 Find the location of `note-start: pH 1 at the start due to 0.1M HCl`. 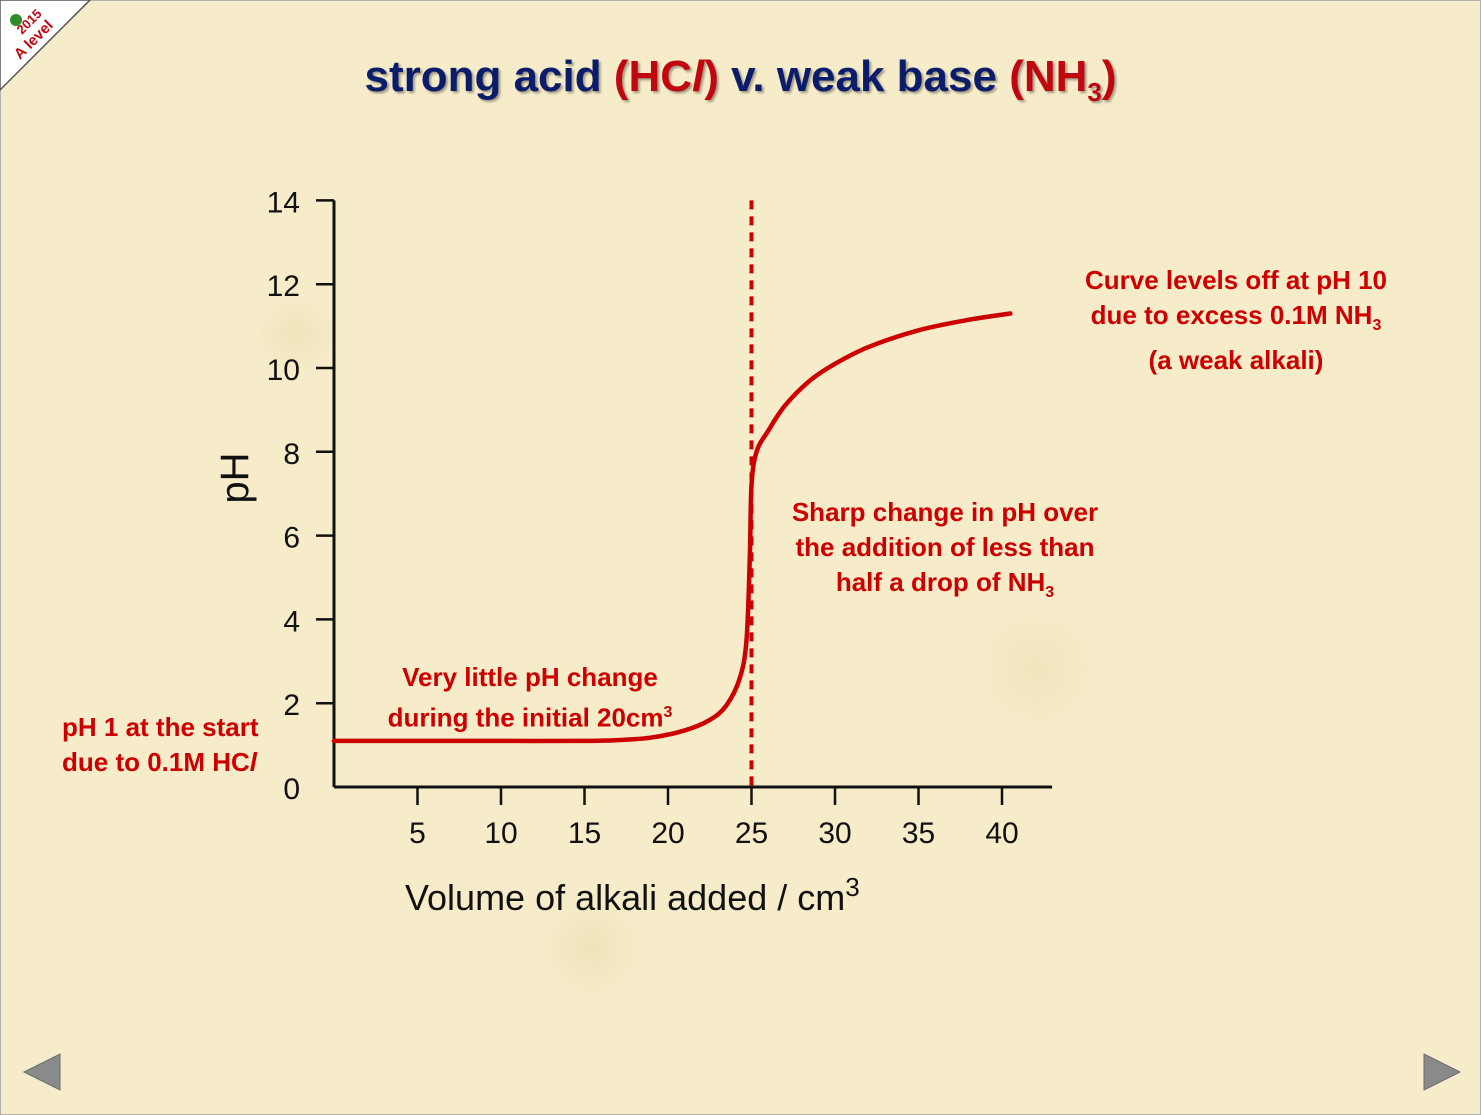

note-start: pH 1 at the start due to 0.1M HCl is located at coordinates (160, 745).